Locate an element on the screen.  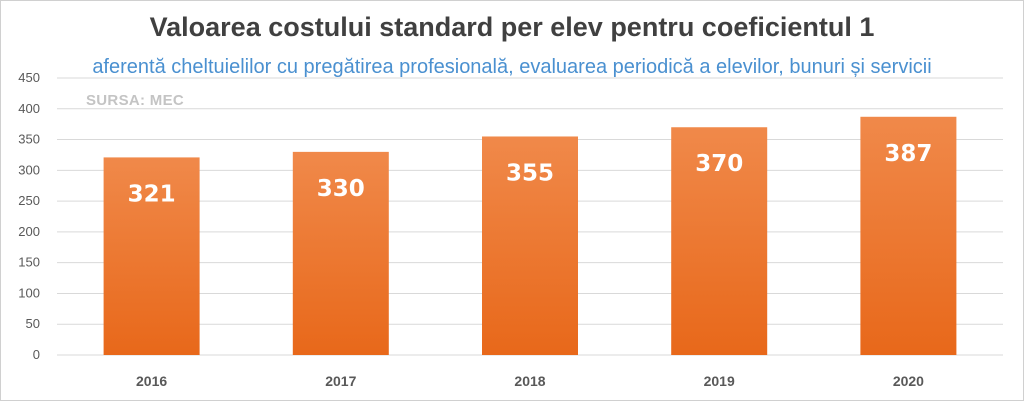
data-label-2020: 387 is located at coordinates (908, 154).